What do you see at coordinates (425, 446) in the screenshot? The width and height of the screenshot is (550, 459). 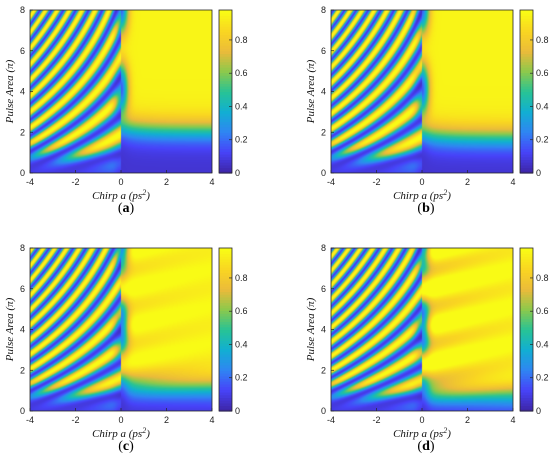 I see `panel-label: (d)` at bounding box center [425, 446].